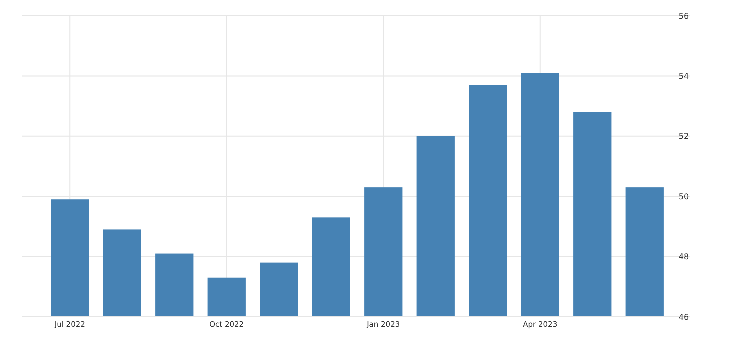  What do you see at coordinates (684, 137) in the screenshot?
I see `y-tick-label: 52` at bounding box center [684, 137].